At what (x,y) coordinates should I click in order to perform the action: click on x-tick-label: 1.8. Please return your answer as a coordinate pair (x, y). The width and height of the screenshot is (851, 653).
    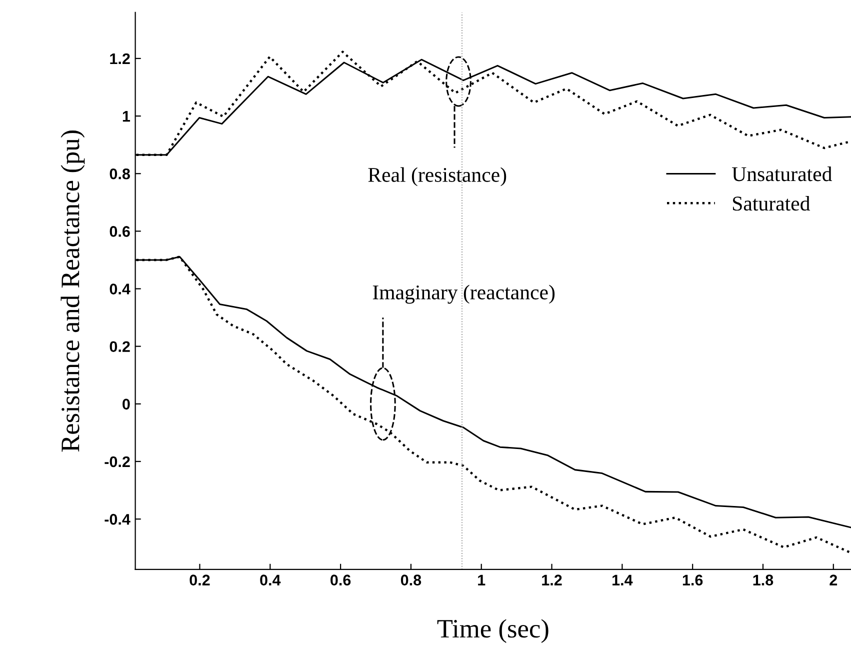
    Looking at the image, I should click on (763, 580).